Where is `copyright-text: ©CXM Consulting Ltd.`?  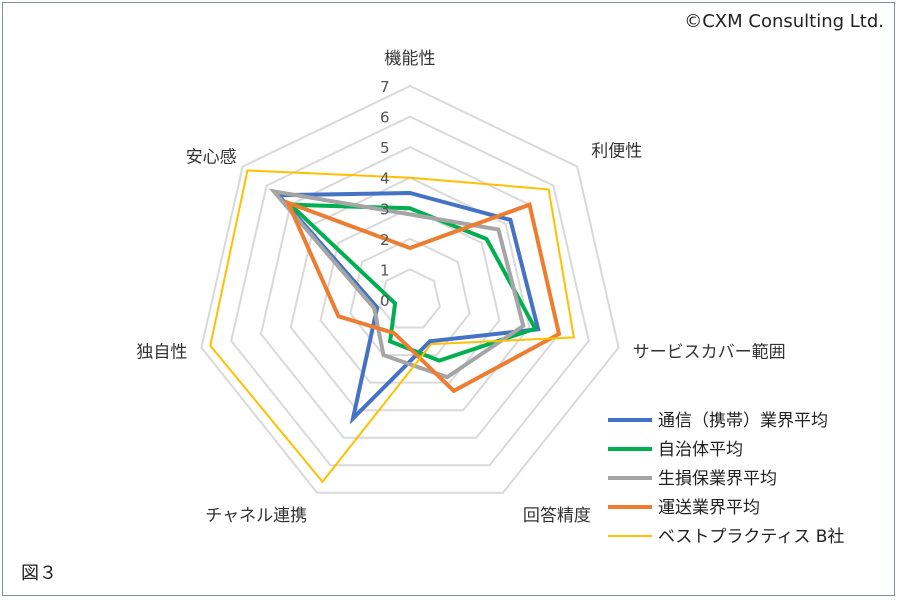 copyright-text: ©CXM Consulting Ltd. is located at coordinates (784, 21).